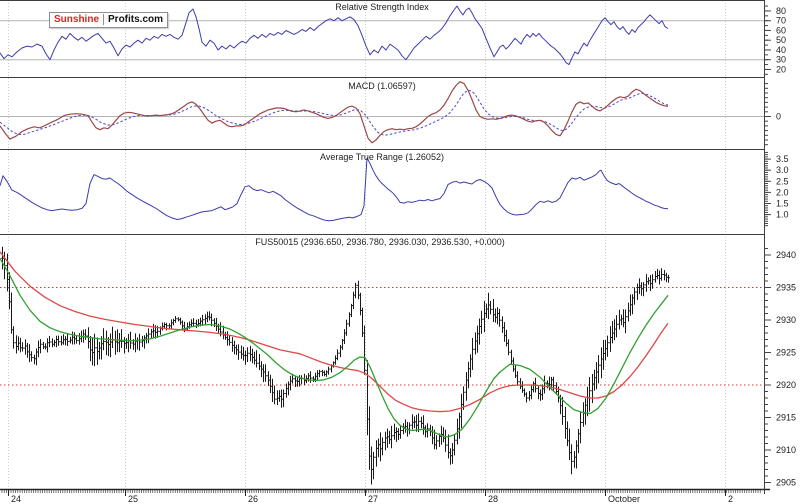 The height and width of the screenshot is (504, 800). Describe the element at coordinates (781, 21) in the screenshot. I see `rsi-ytick-label: 70` at that location.